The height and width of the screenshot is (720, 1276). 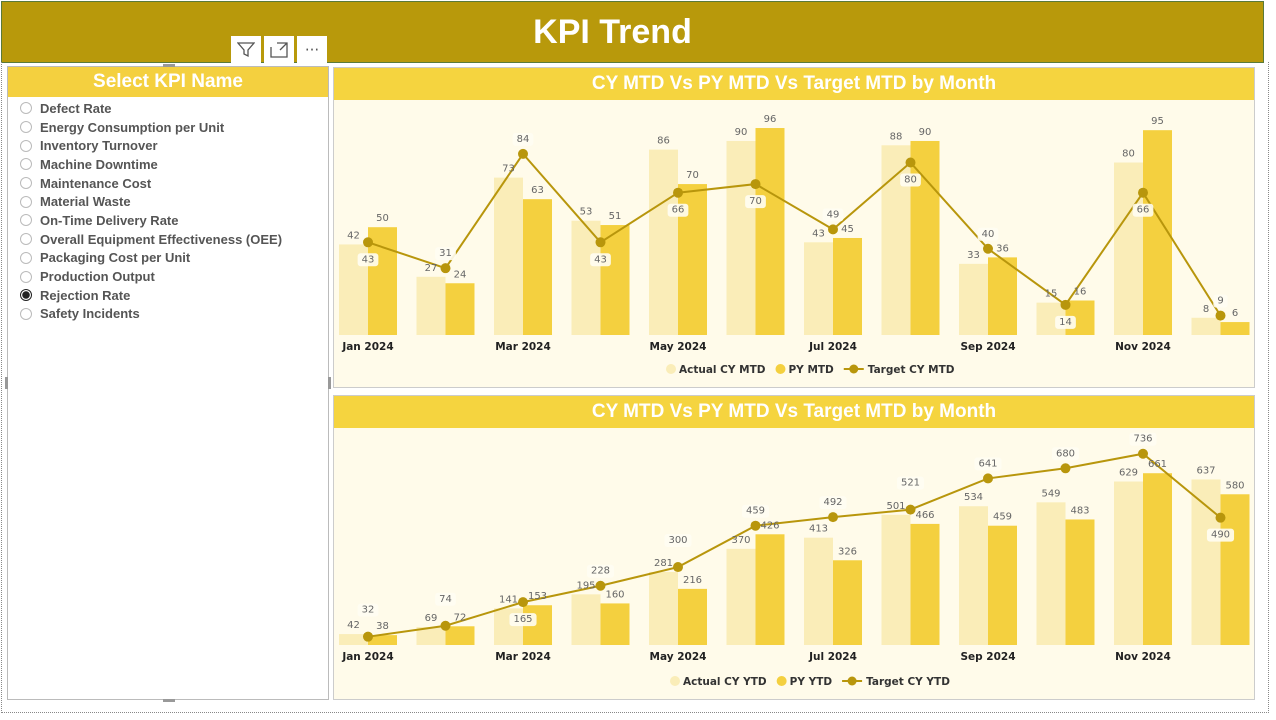 I want to click on legend-target-label: Target CY YTD, so click(x=908, y=682).